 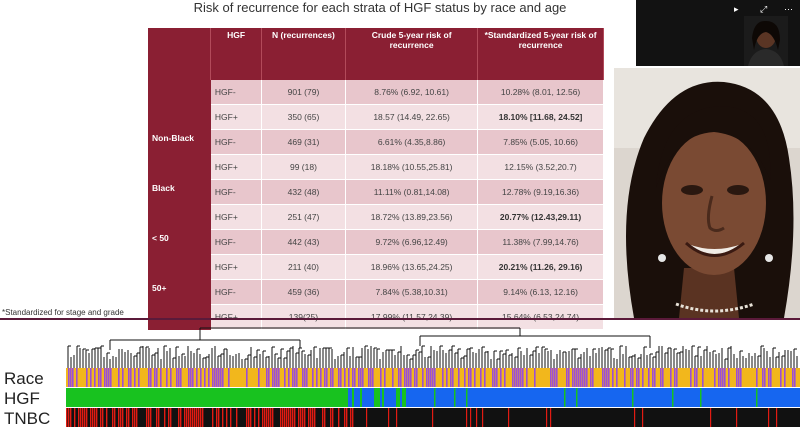 I want to click on speaker-portrait, so click(x=707, y=193).